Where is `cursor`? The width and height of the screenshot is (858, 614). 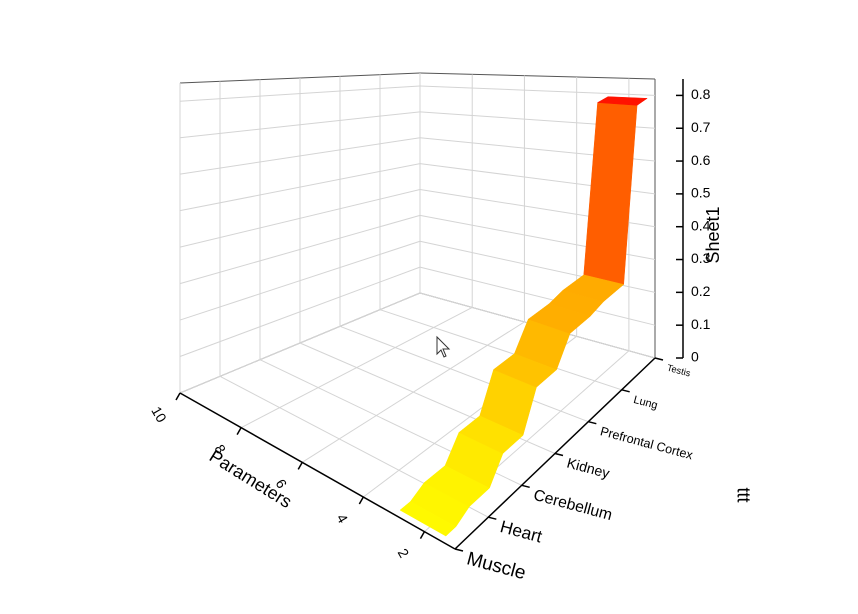 cursor is located at coordinates (443, 346).